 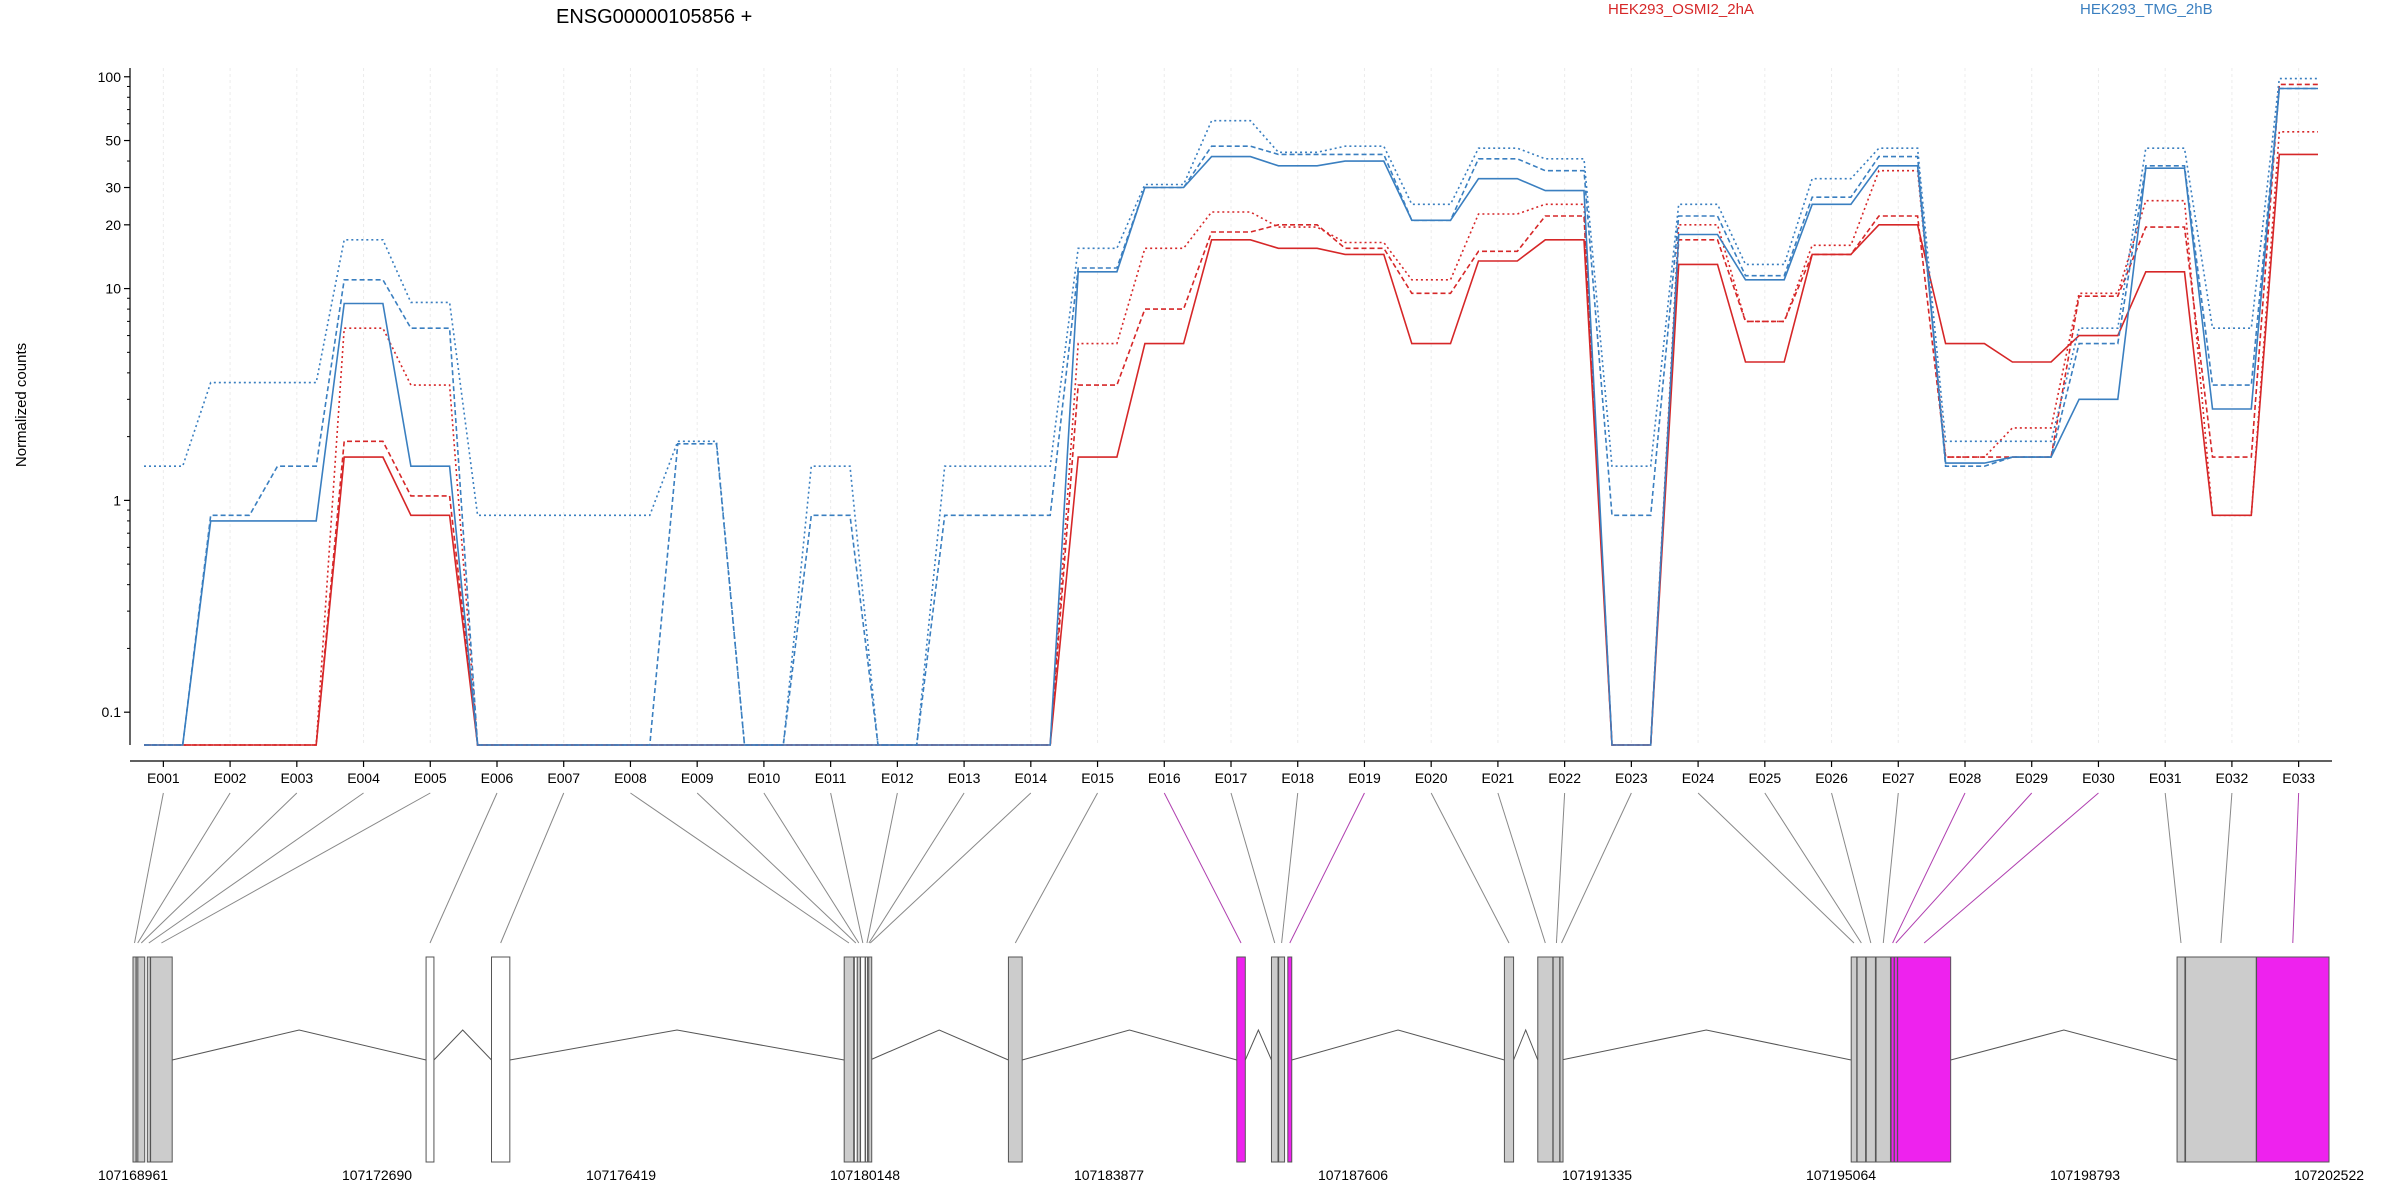 What do you see at coordinates (964, 778) in the screenshot?
I see `x-tick-label: E013` at bounding box center [964, 778].